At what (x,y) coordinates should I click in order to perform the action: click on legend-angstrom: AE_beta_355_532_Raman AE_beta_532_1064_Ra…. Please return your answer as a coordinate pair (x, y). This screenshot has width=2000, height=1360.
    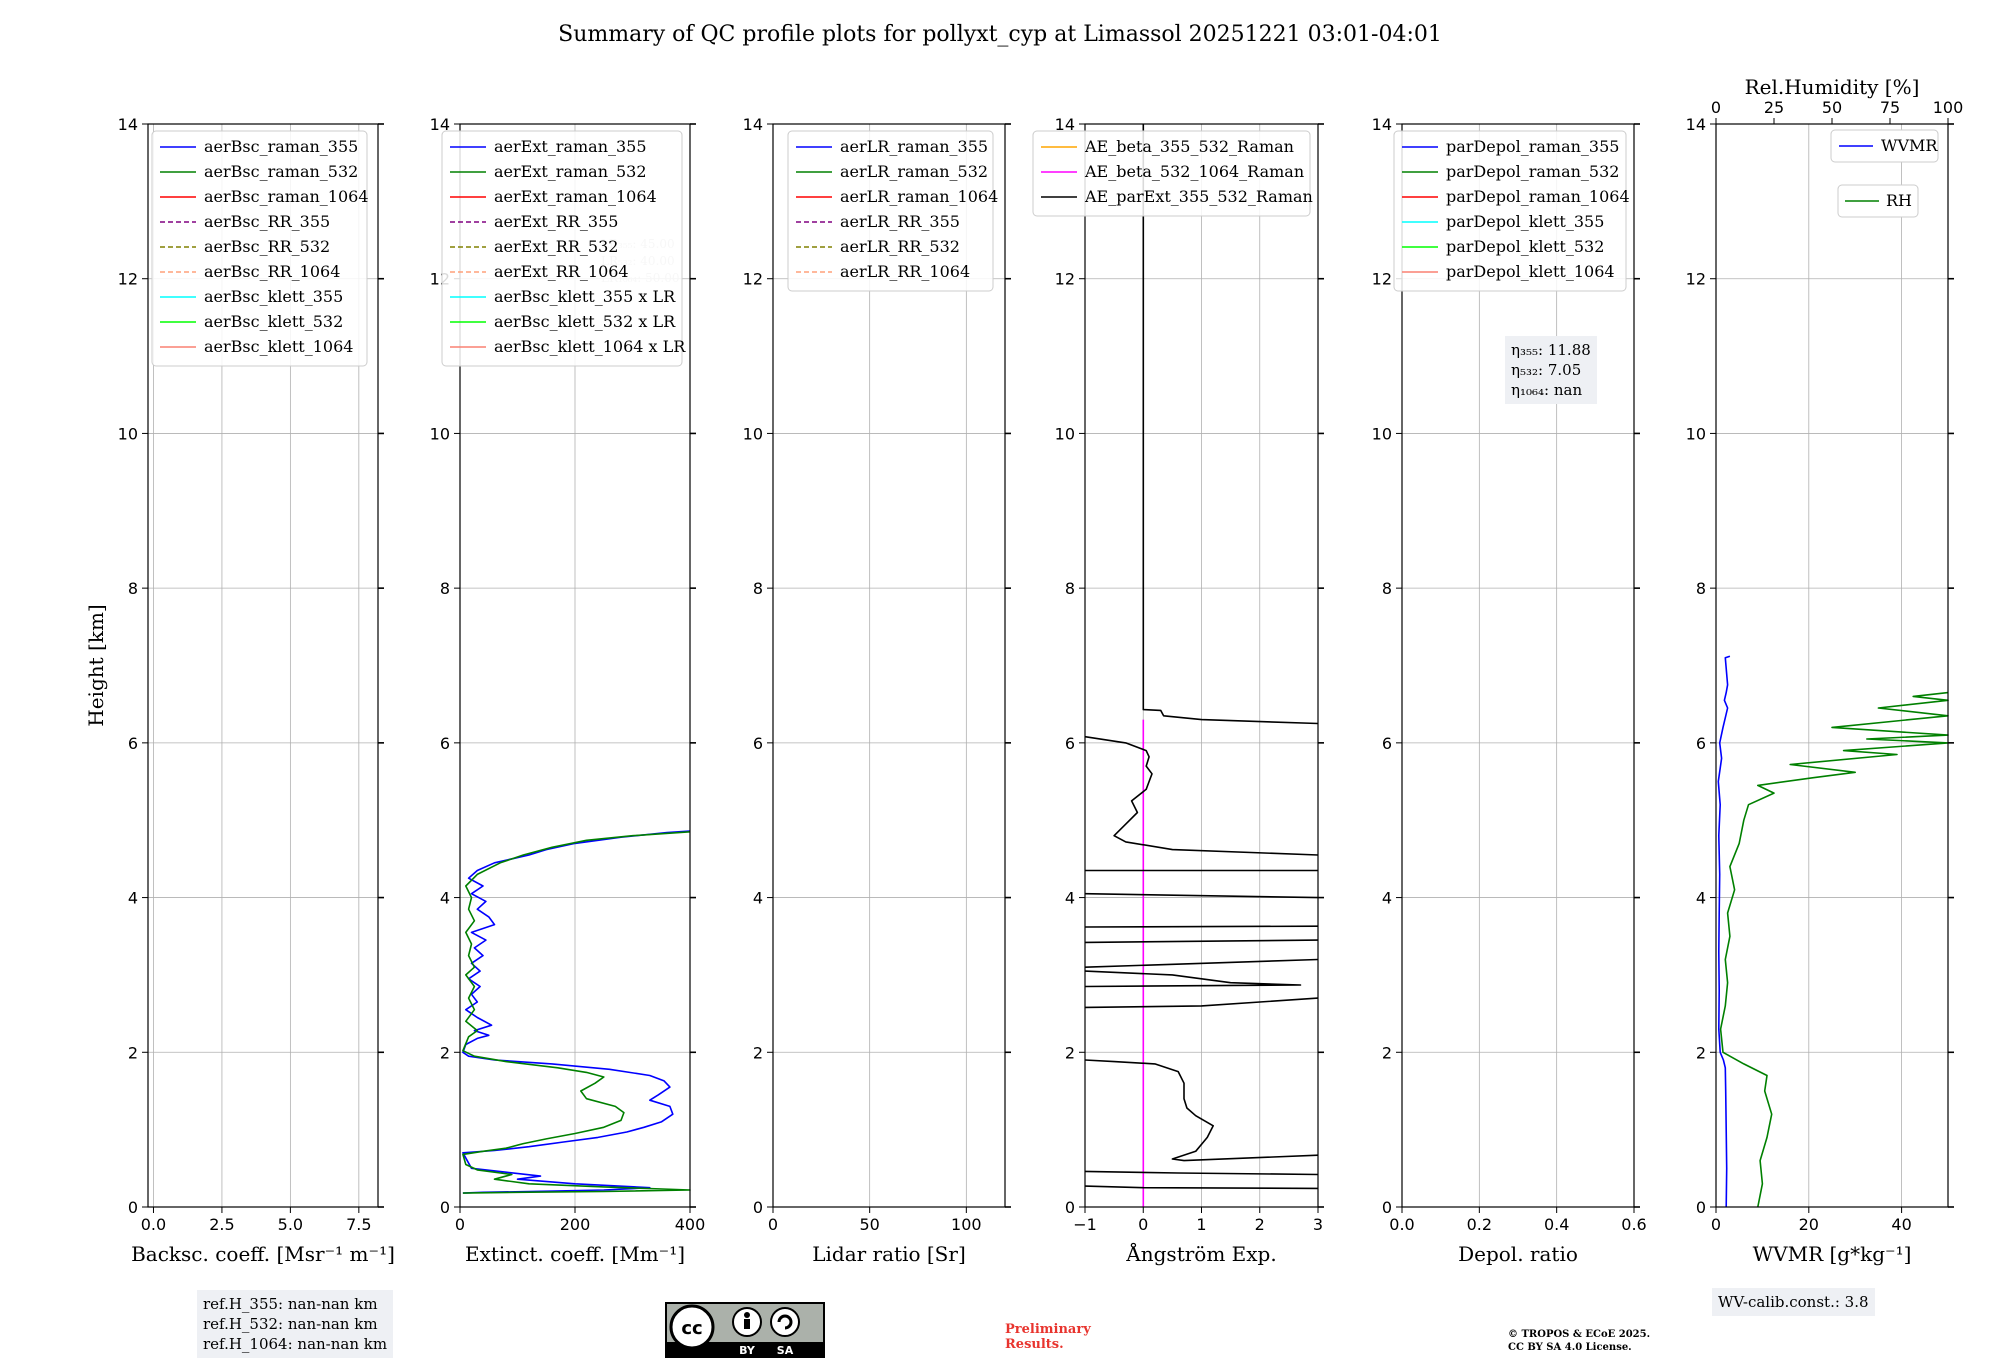
    Looking at the image, I should click on (1172, 173).